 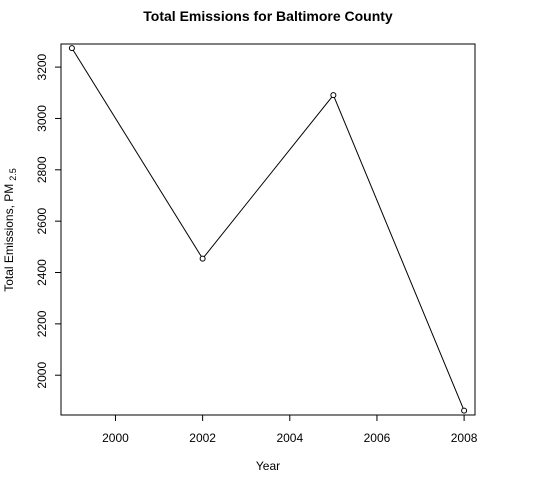 What do you see at coordinates (42, 118) in the screenshot?
I see `y-tick-label: 3000` at bounding box center [42, 118].